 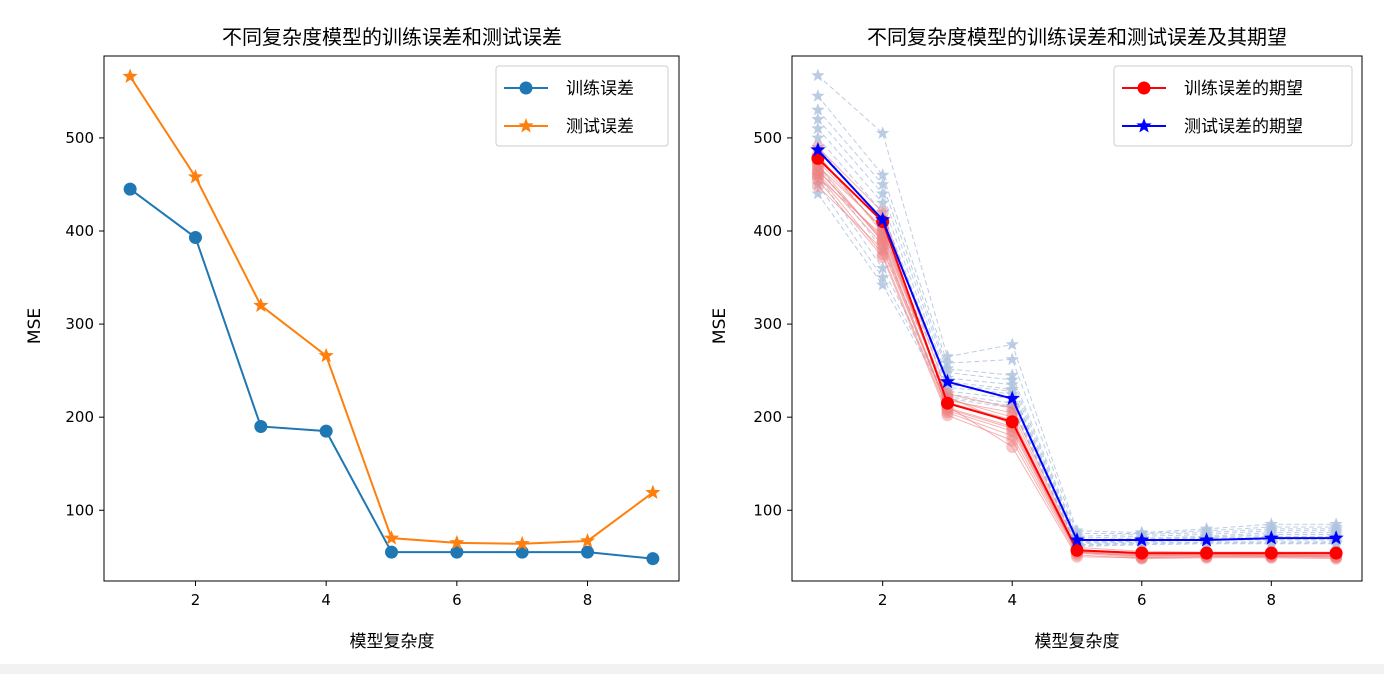 What do you see at coordinates (600, 127) in the screenshot?
I see `left-legend-label-test: 测试误差` at bounding box center [600, 127].